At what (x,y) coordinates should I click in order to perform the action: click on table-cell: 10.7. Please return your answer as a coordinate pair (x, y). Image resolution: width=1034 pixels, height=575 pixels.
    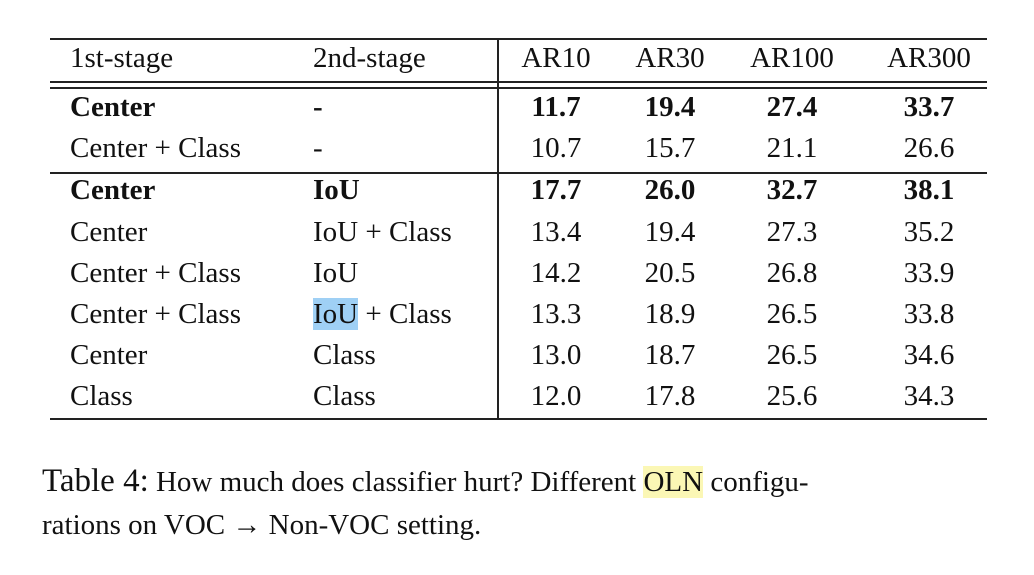
    Looking at the image, I should click on (556, 148).